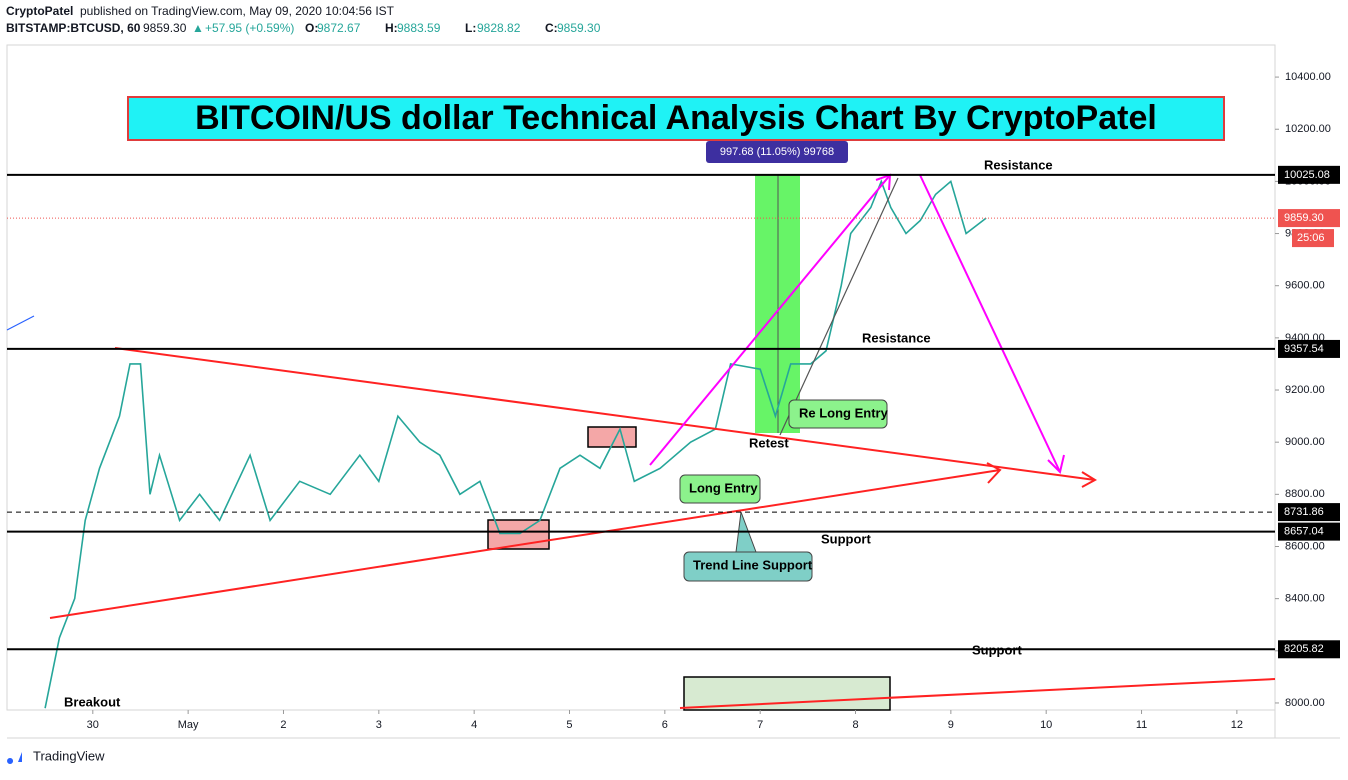 This screenshot has width=1348, height=780. I want to click on annotation: Breakout, so click(92, 701).